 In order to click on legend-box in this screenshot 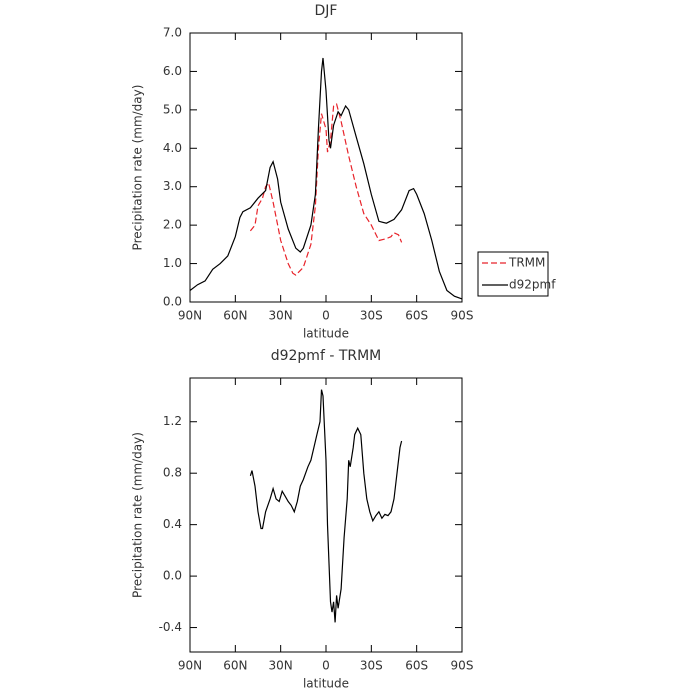, I will do `click(513, 274)`.